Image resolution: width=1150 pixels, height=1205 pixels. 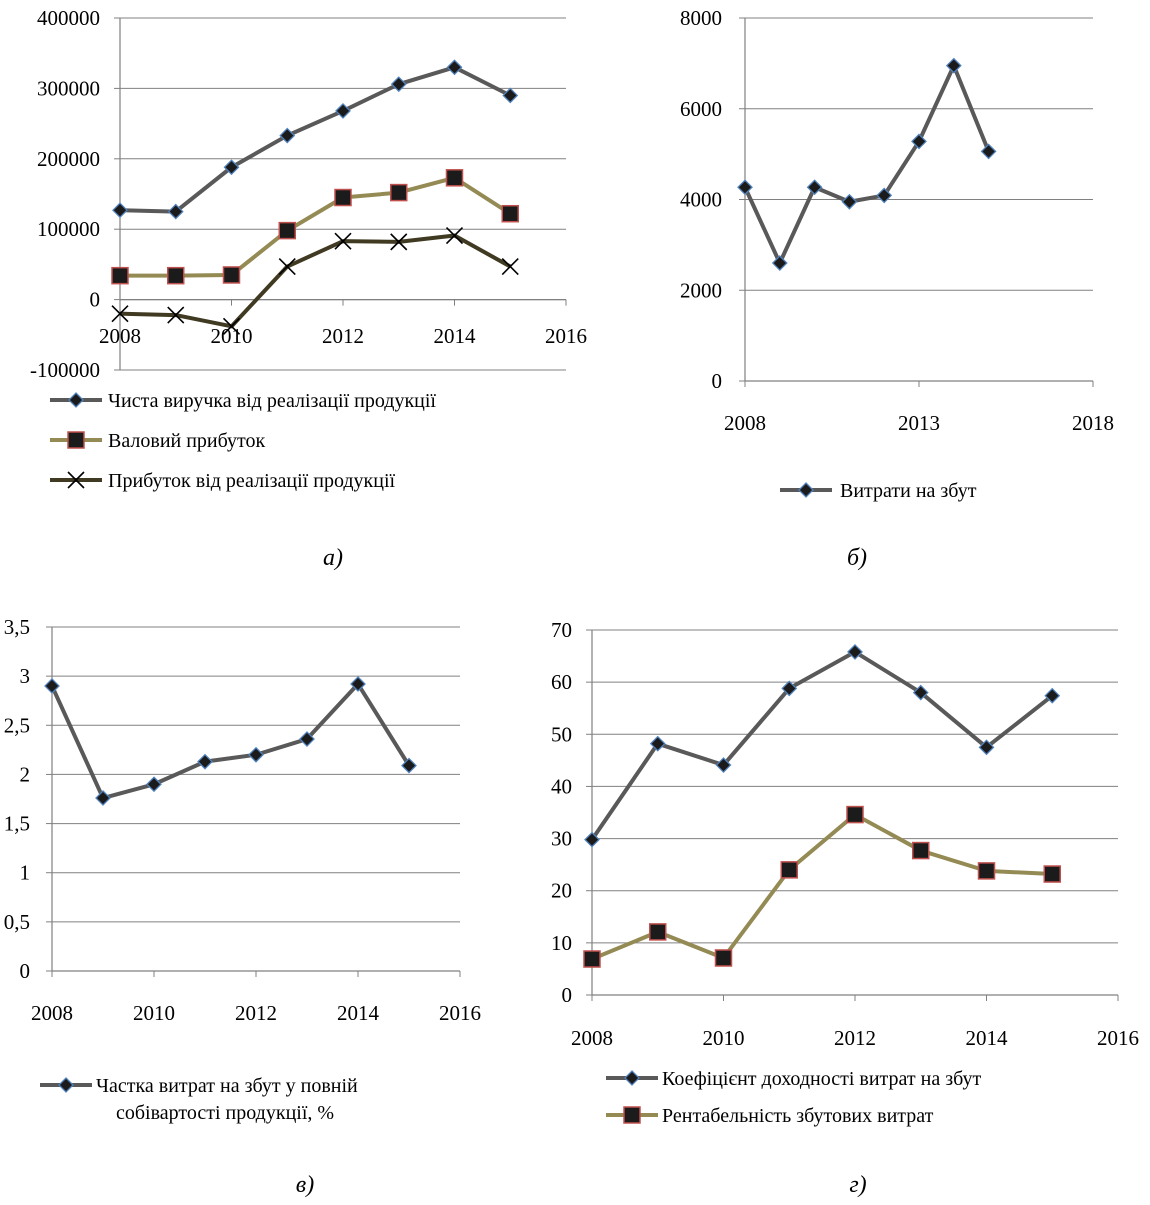 I want to click on legend-label: собівартості продукції, %, so click(x=225, y=1113).